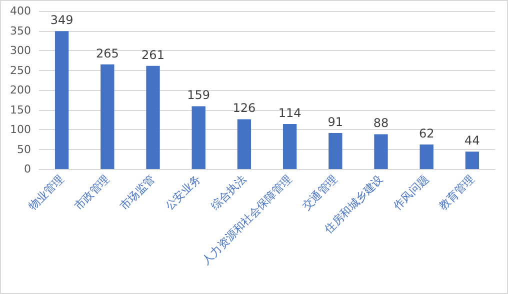 This screenshot has height=294, width=508. Describe the element at coordinates (20, 31) in the screenshot. I see `y-tick-label: 350` at that location.